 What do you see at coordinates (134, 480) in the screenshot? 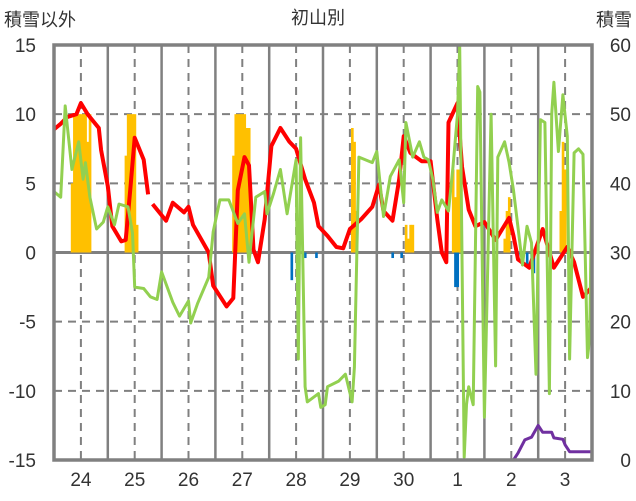
I see `x-tick-label: 25` at bounding box center [134, 480].